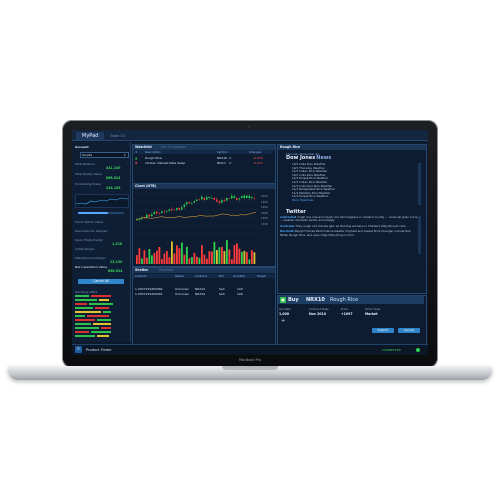 This screenshot has width=500, height=500. Describe the element at coordinates (89, 222) in the screenshot. I see `side-label: Short Option Value` at that location.